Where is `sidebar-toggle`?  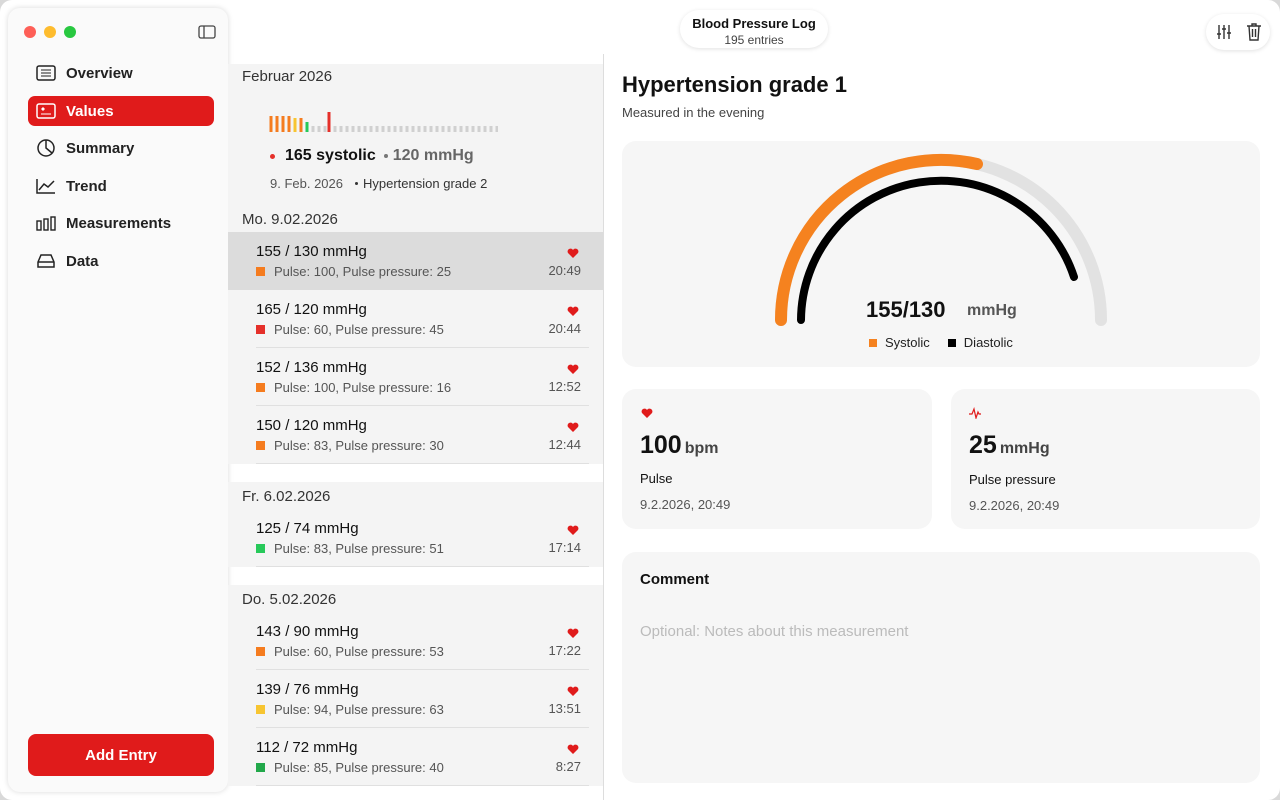 sidebar-toggle is located at coordinates (207, 32).